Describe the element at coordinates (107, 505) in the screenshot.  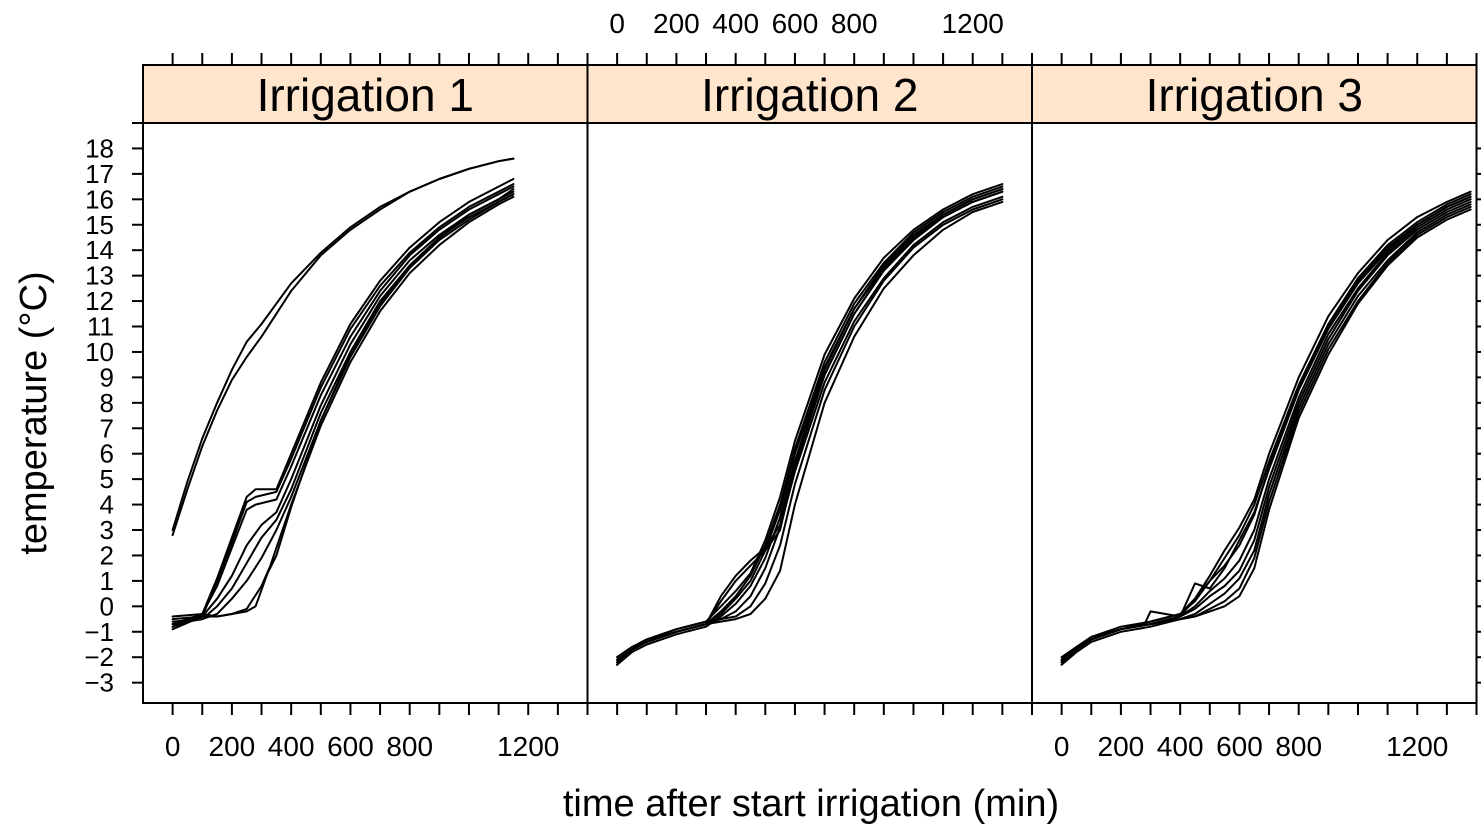
I see `y-tick-label: 4` at that location.